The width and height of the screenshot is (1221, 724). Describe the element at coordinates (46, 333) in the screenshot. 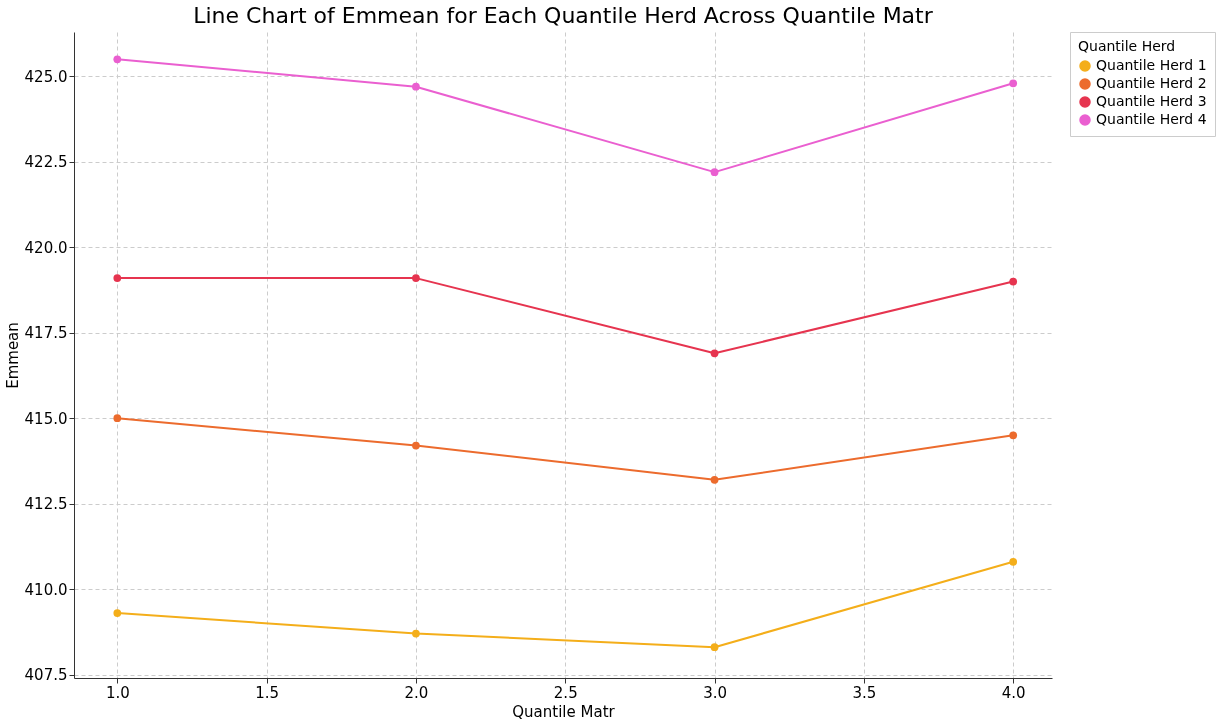

I see `y-tick-label: 417.5` at that location.